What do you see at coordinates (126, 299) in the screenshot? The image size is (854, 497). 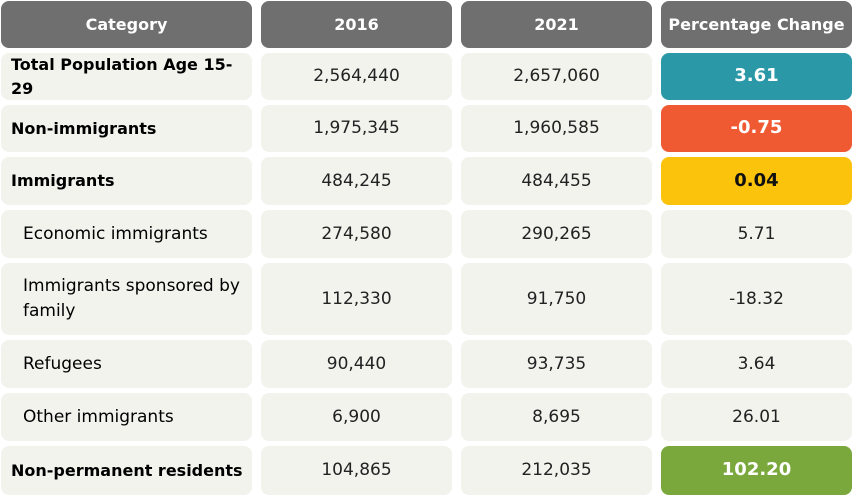 I see `category-cell: Immigrants sponsored by family` at bounding box center [126, 299].